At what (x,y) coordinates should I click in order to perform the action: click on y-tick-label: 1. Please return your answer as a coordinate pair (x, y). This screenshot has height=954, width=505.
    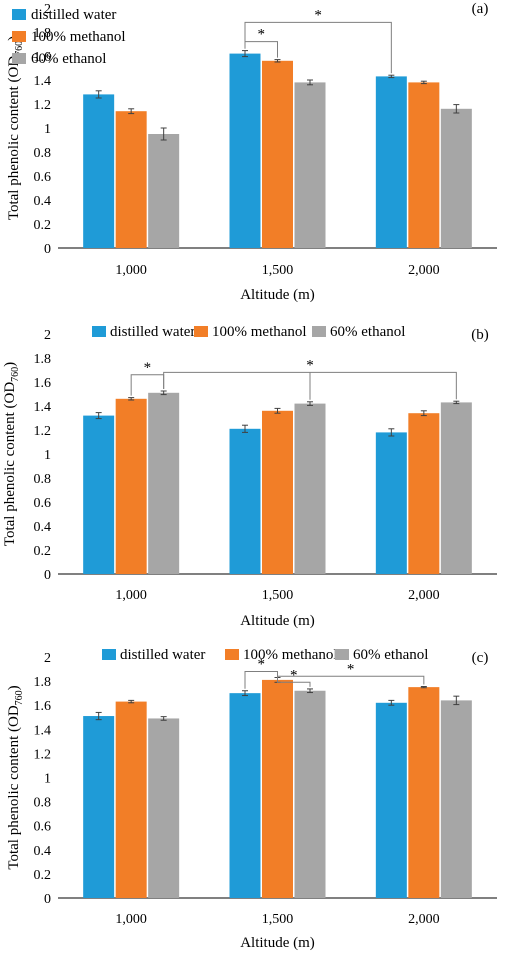
    Looking at the image, I should click on (47, 455).